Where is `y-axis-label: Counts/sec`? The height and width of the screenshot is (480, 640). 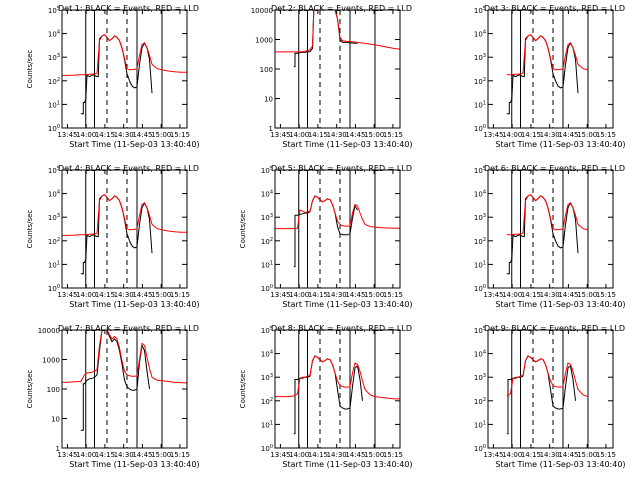
y-axis-label: Counts/sec is located at coordinates (30, 389).